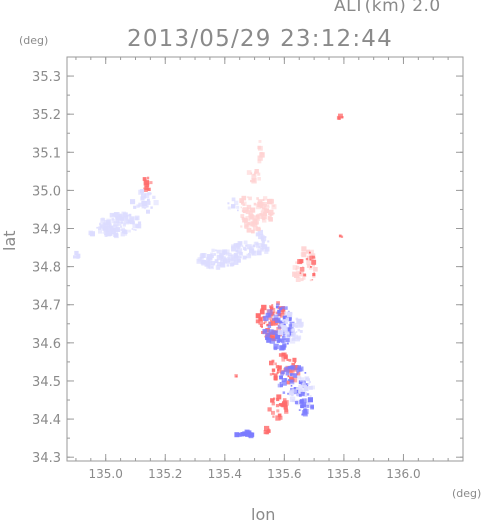 This screenshot has height=524, width=491. What do you see at coordinates (46, 268) in the screenshot?
I see `y-tick-label: 34.8` at bounding box center [46, 268].